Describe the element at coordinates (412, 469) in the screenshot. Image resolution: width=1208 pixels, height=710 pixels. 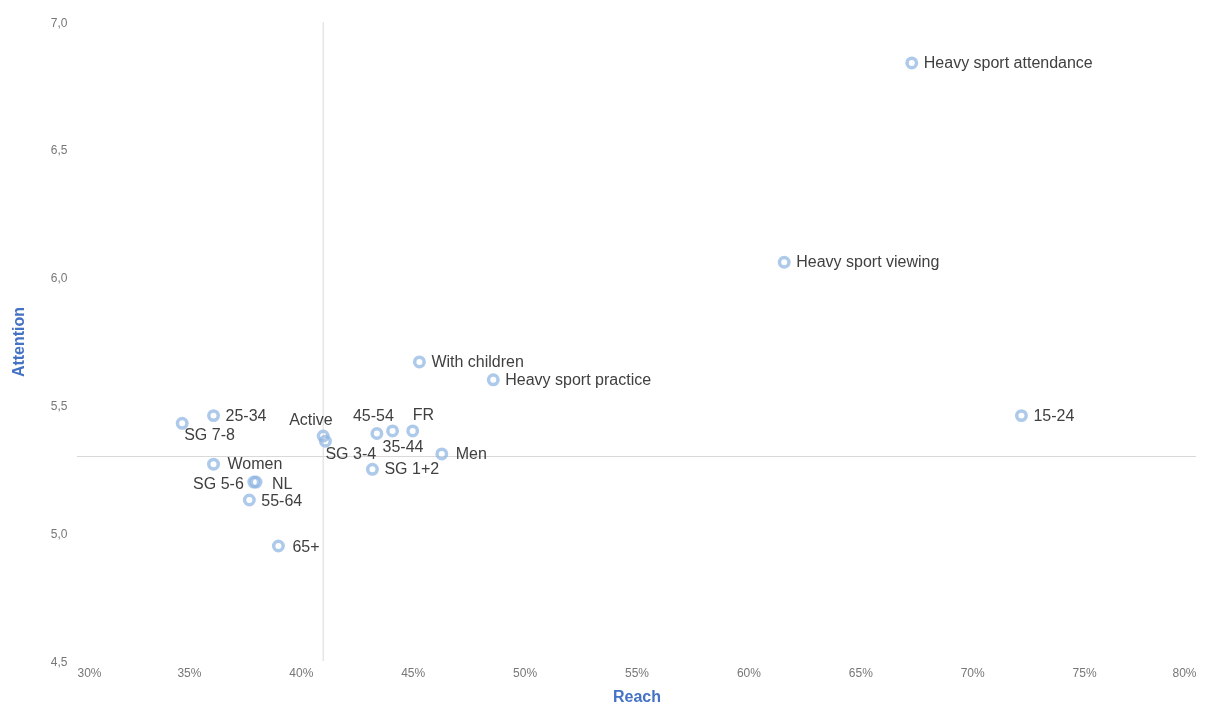
I see `annotation: SG 1+2` at that location.